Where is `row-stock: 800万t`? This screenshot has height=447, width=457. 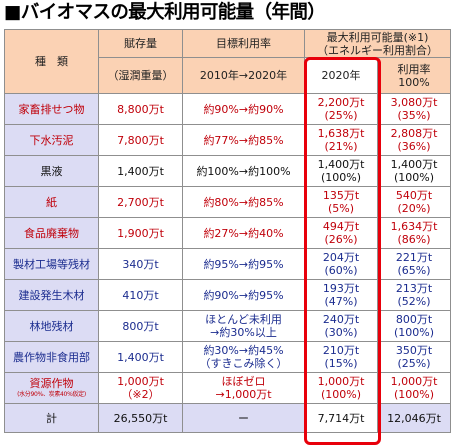 row-stock: 800万t is located at coordinates (140, 326).